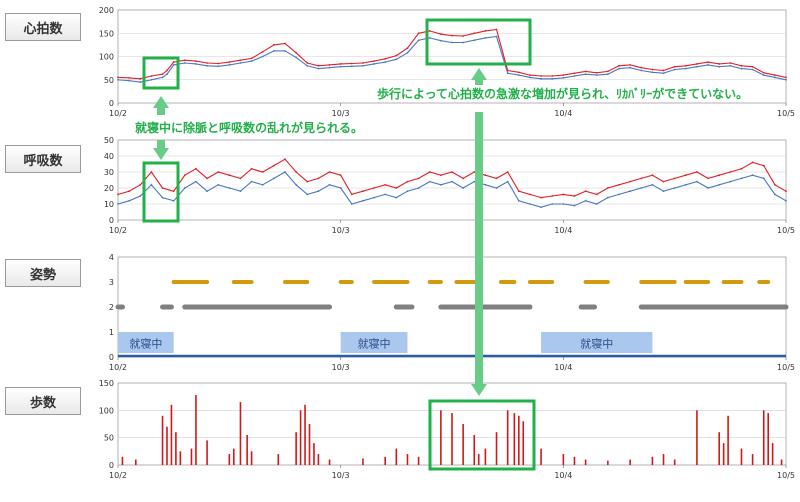  I want to click on heart-series-1-line, so click(452, 59).